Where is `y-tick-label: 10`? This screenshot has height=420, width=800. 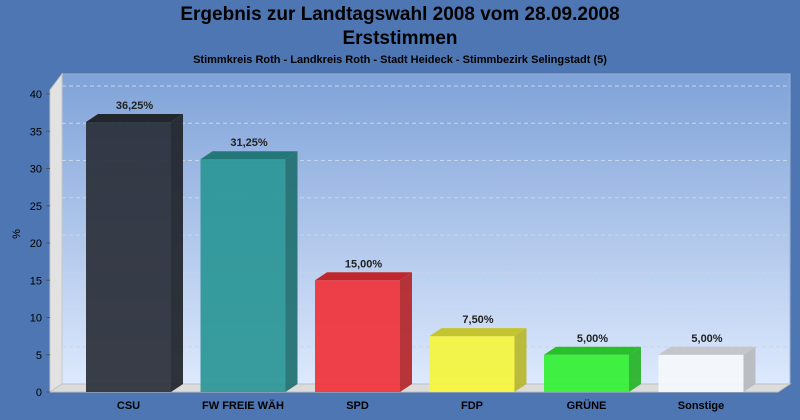
y-tick-label: 10 is located at coordinates (36, 319).